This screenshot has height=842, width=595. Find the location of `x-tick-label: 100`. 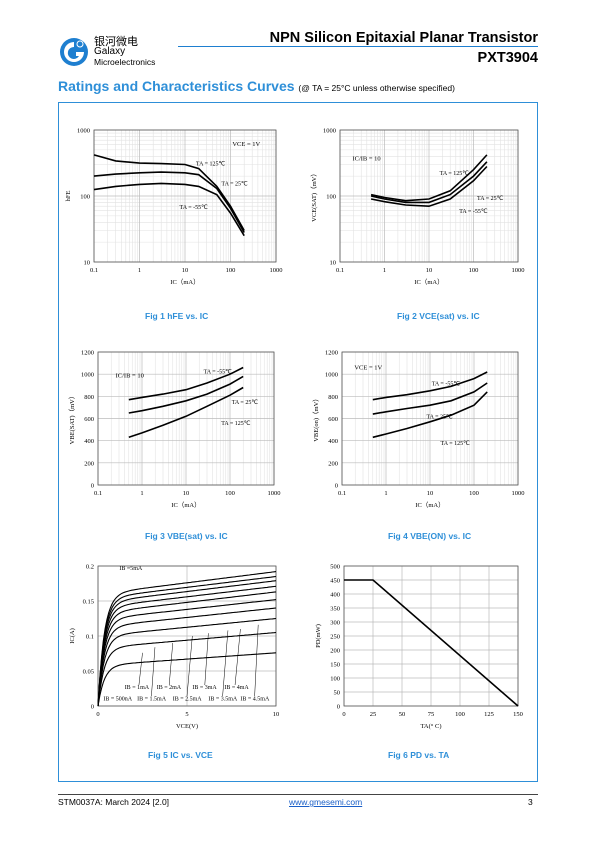

x-tick-label: 100 is located at coordinates (230, 493).